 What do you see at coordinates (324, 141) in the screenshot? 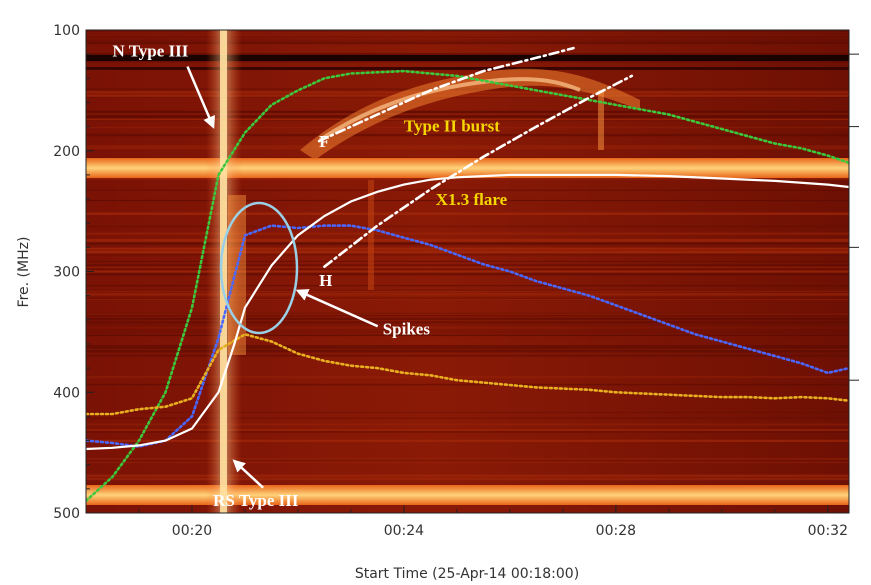
I see `annotation-text: F` at bounding box center [324, 141].